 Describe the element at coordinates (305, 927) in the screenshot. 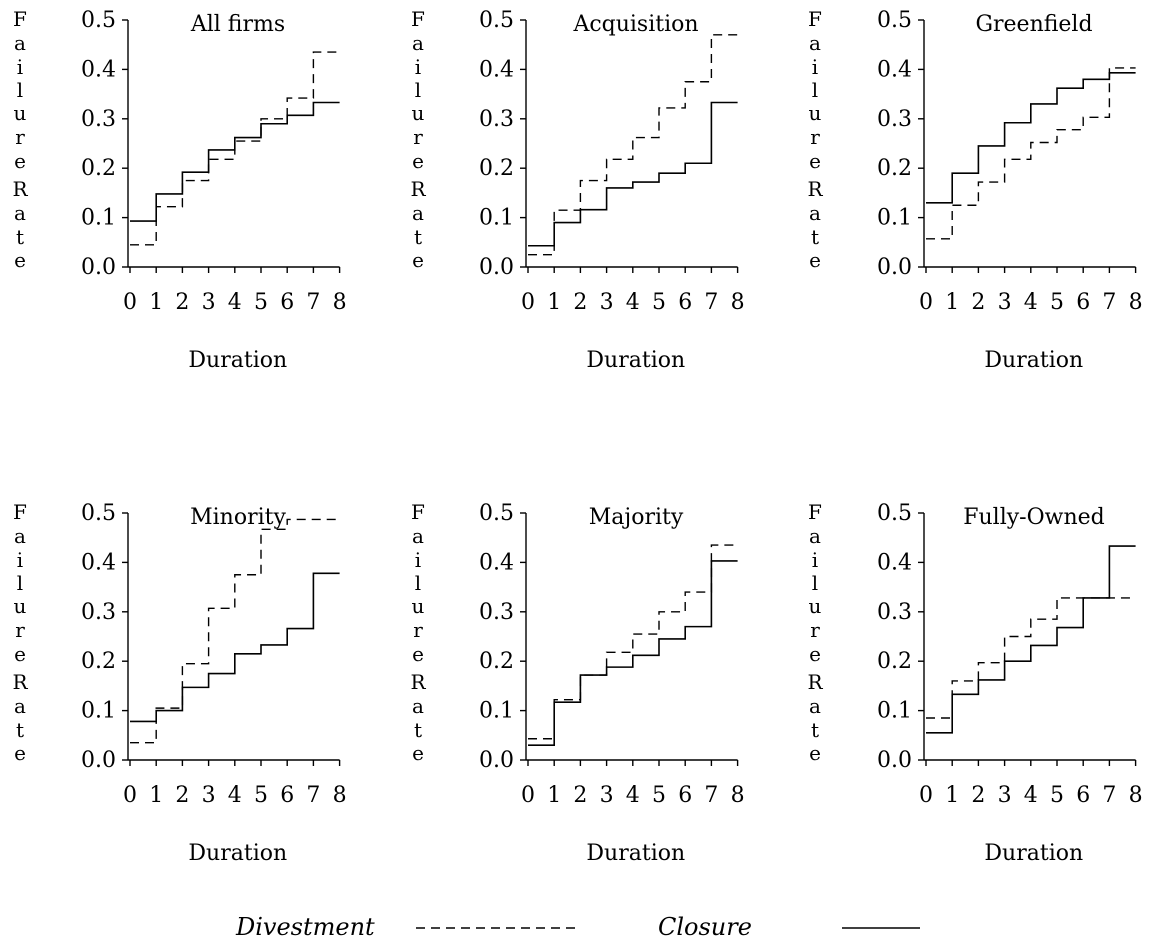

I see `legend-label-divestment: Divestment` at that location.